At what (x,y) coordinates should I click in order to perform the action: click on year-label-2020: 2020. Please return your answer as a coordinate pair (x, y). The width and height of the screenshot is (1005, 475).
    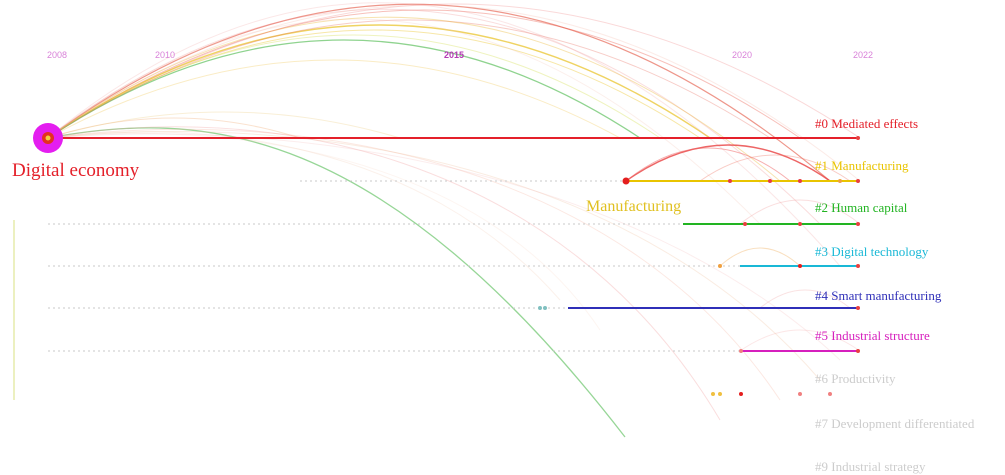
    Looking at the image, I should click on (742, 55).